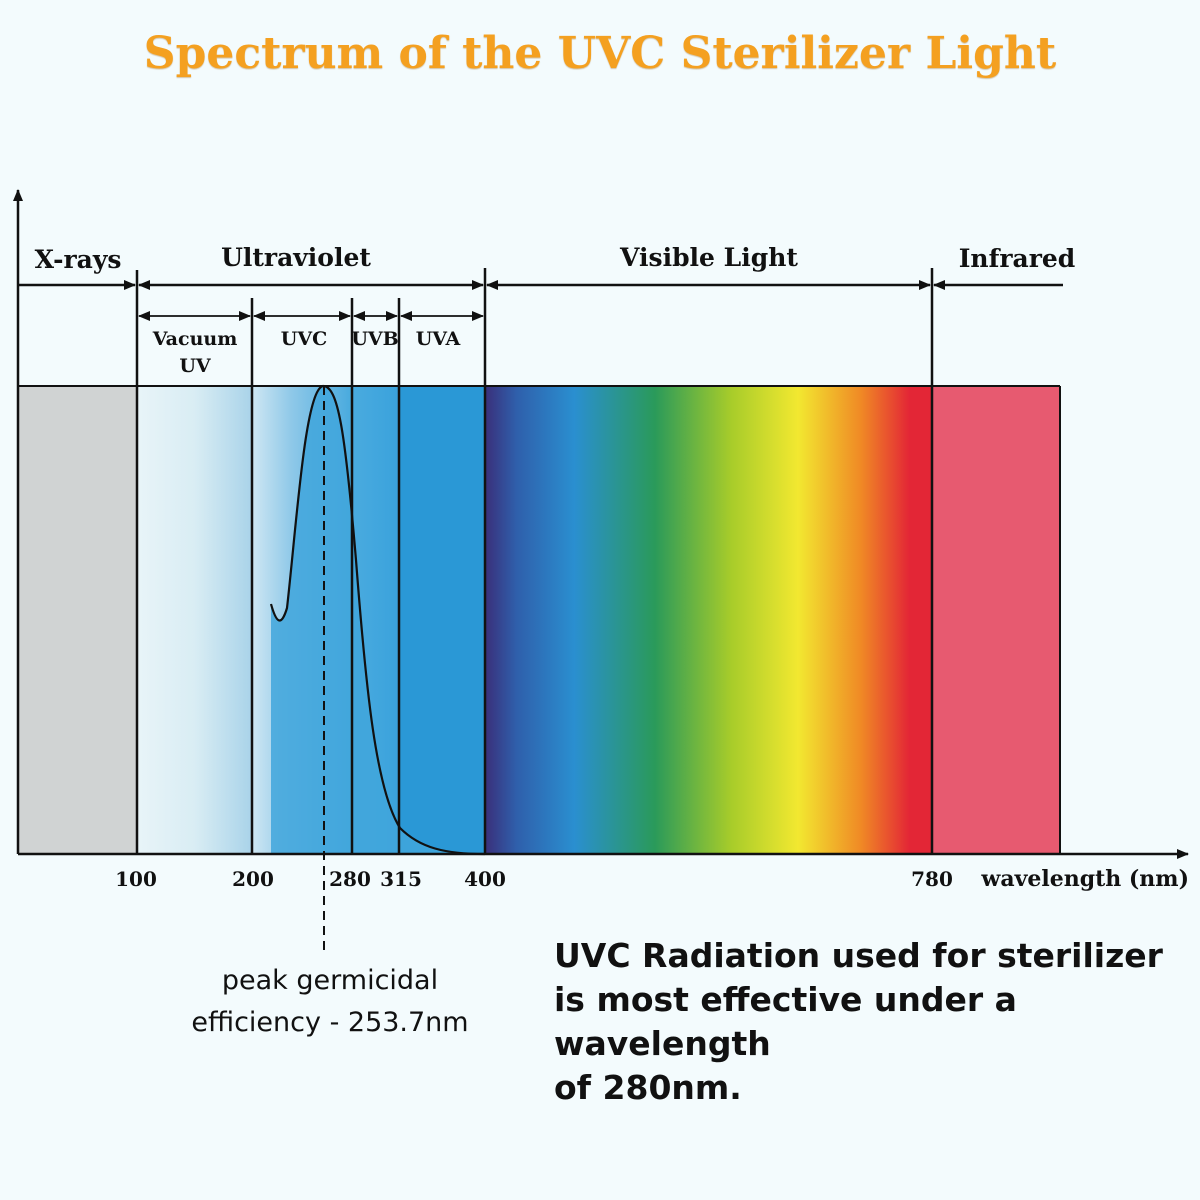  Describe the element at coordinates (195, 339) in the screenshot. I see `vacuum-uv-label-line1: Vacuum` at that location.